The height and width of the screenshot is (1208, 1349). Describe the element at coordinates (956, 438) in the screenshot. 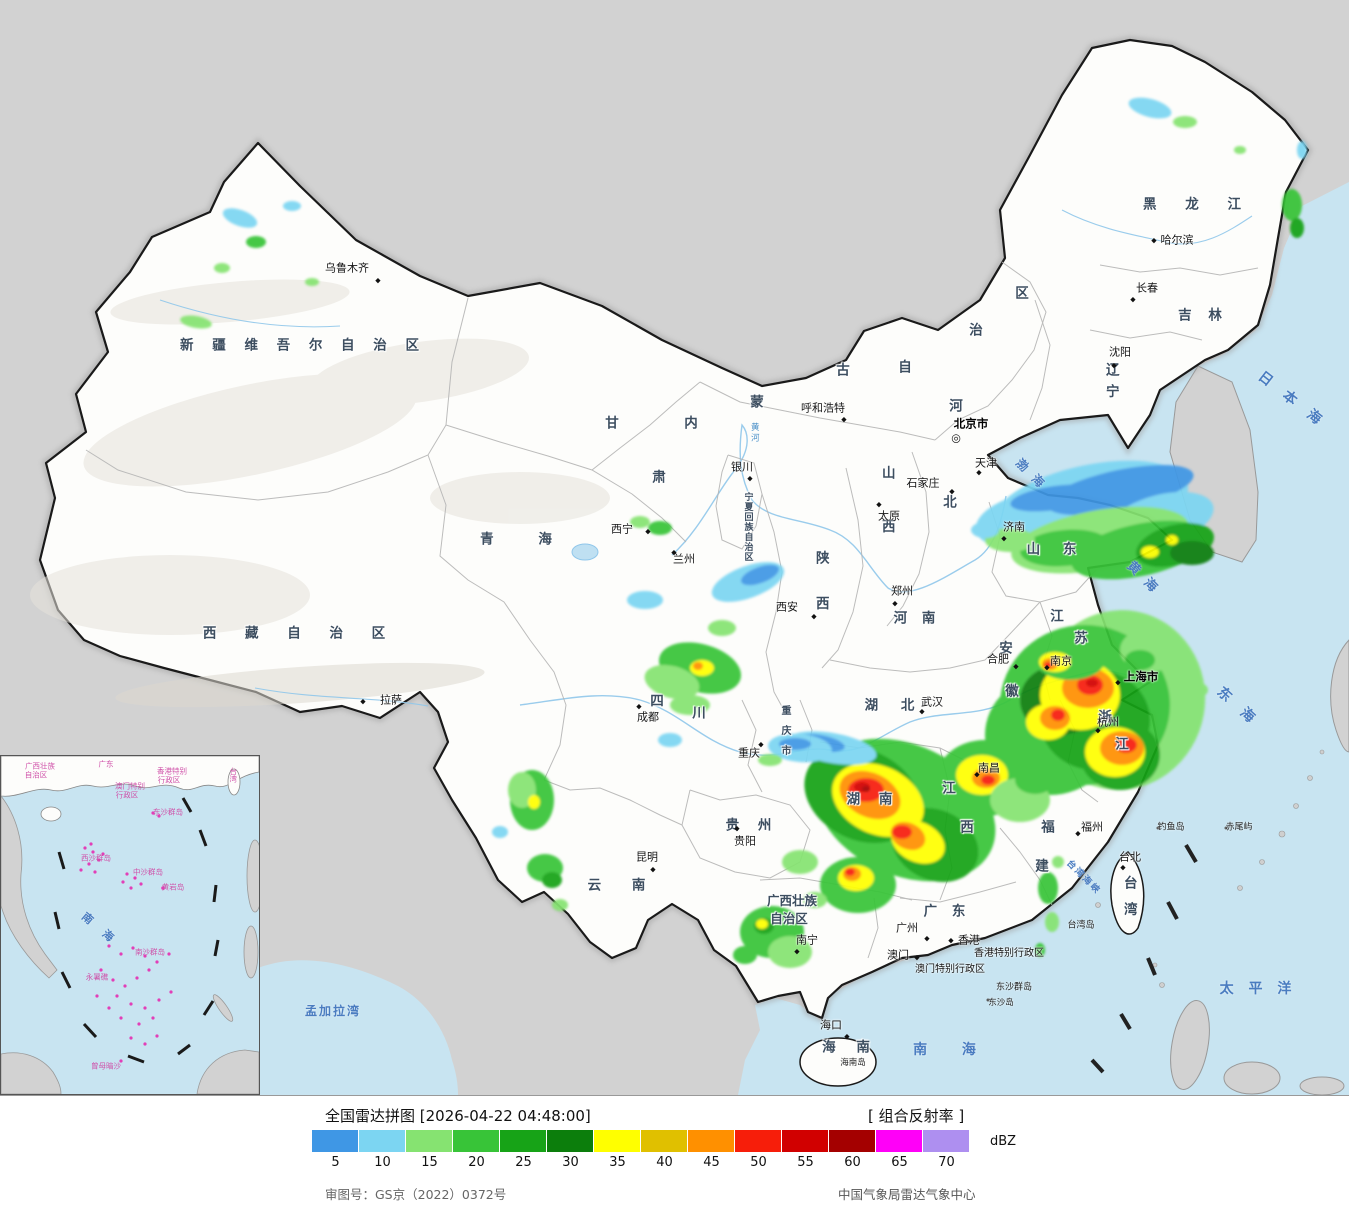

I see `capital-marker: ◎` at that location.